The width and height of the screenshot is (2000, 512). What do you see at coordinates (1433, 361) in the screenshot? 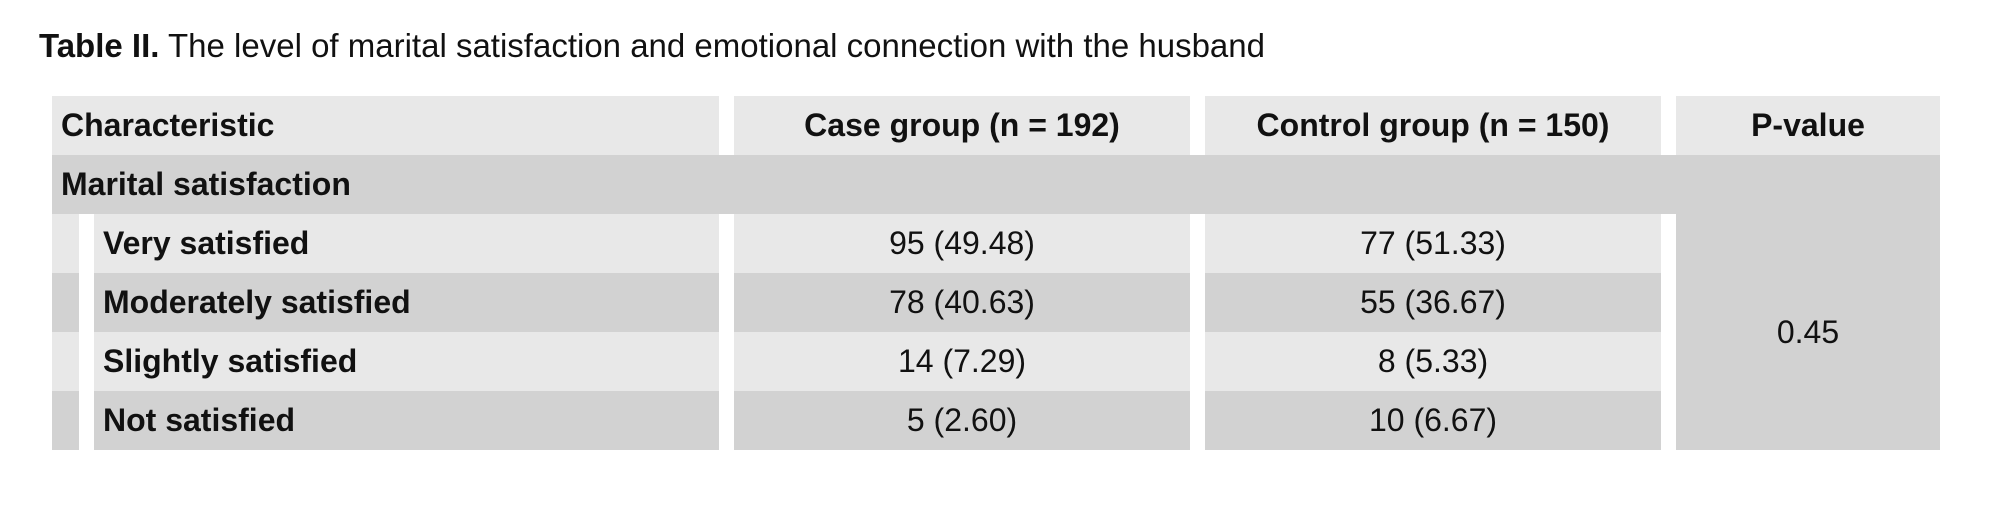
I see `cell-control-slightly-satisfied: 8 (5.33)` at bounding box center [1433, 361].